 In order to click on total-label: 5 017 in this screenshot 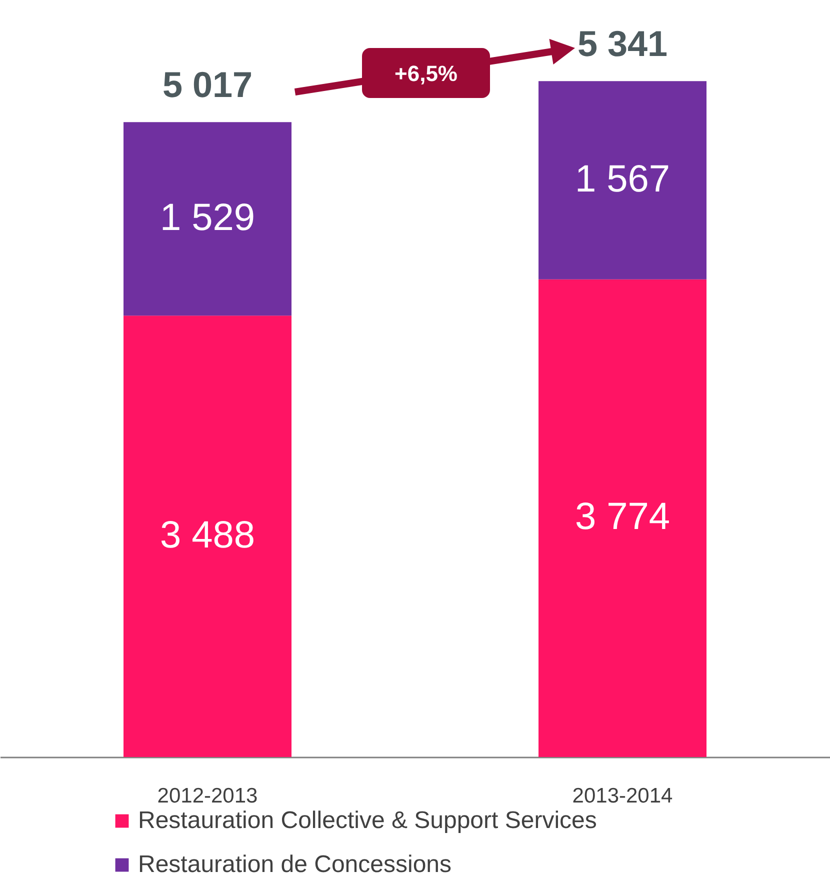, I will do `click(207, 85)`.